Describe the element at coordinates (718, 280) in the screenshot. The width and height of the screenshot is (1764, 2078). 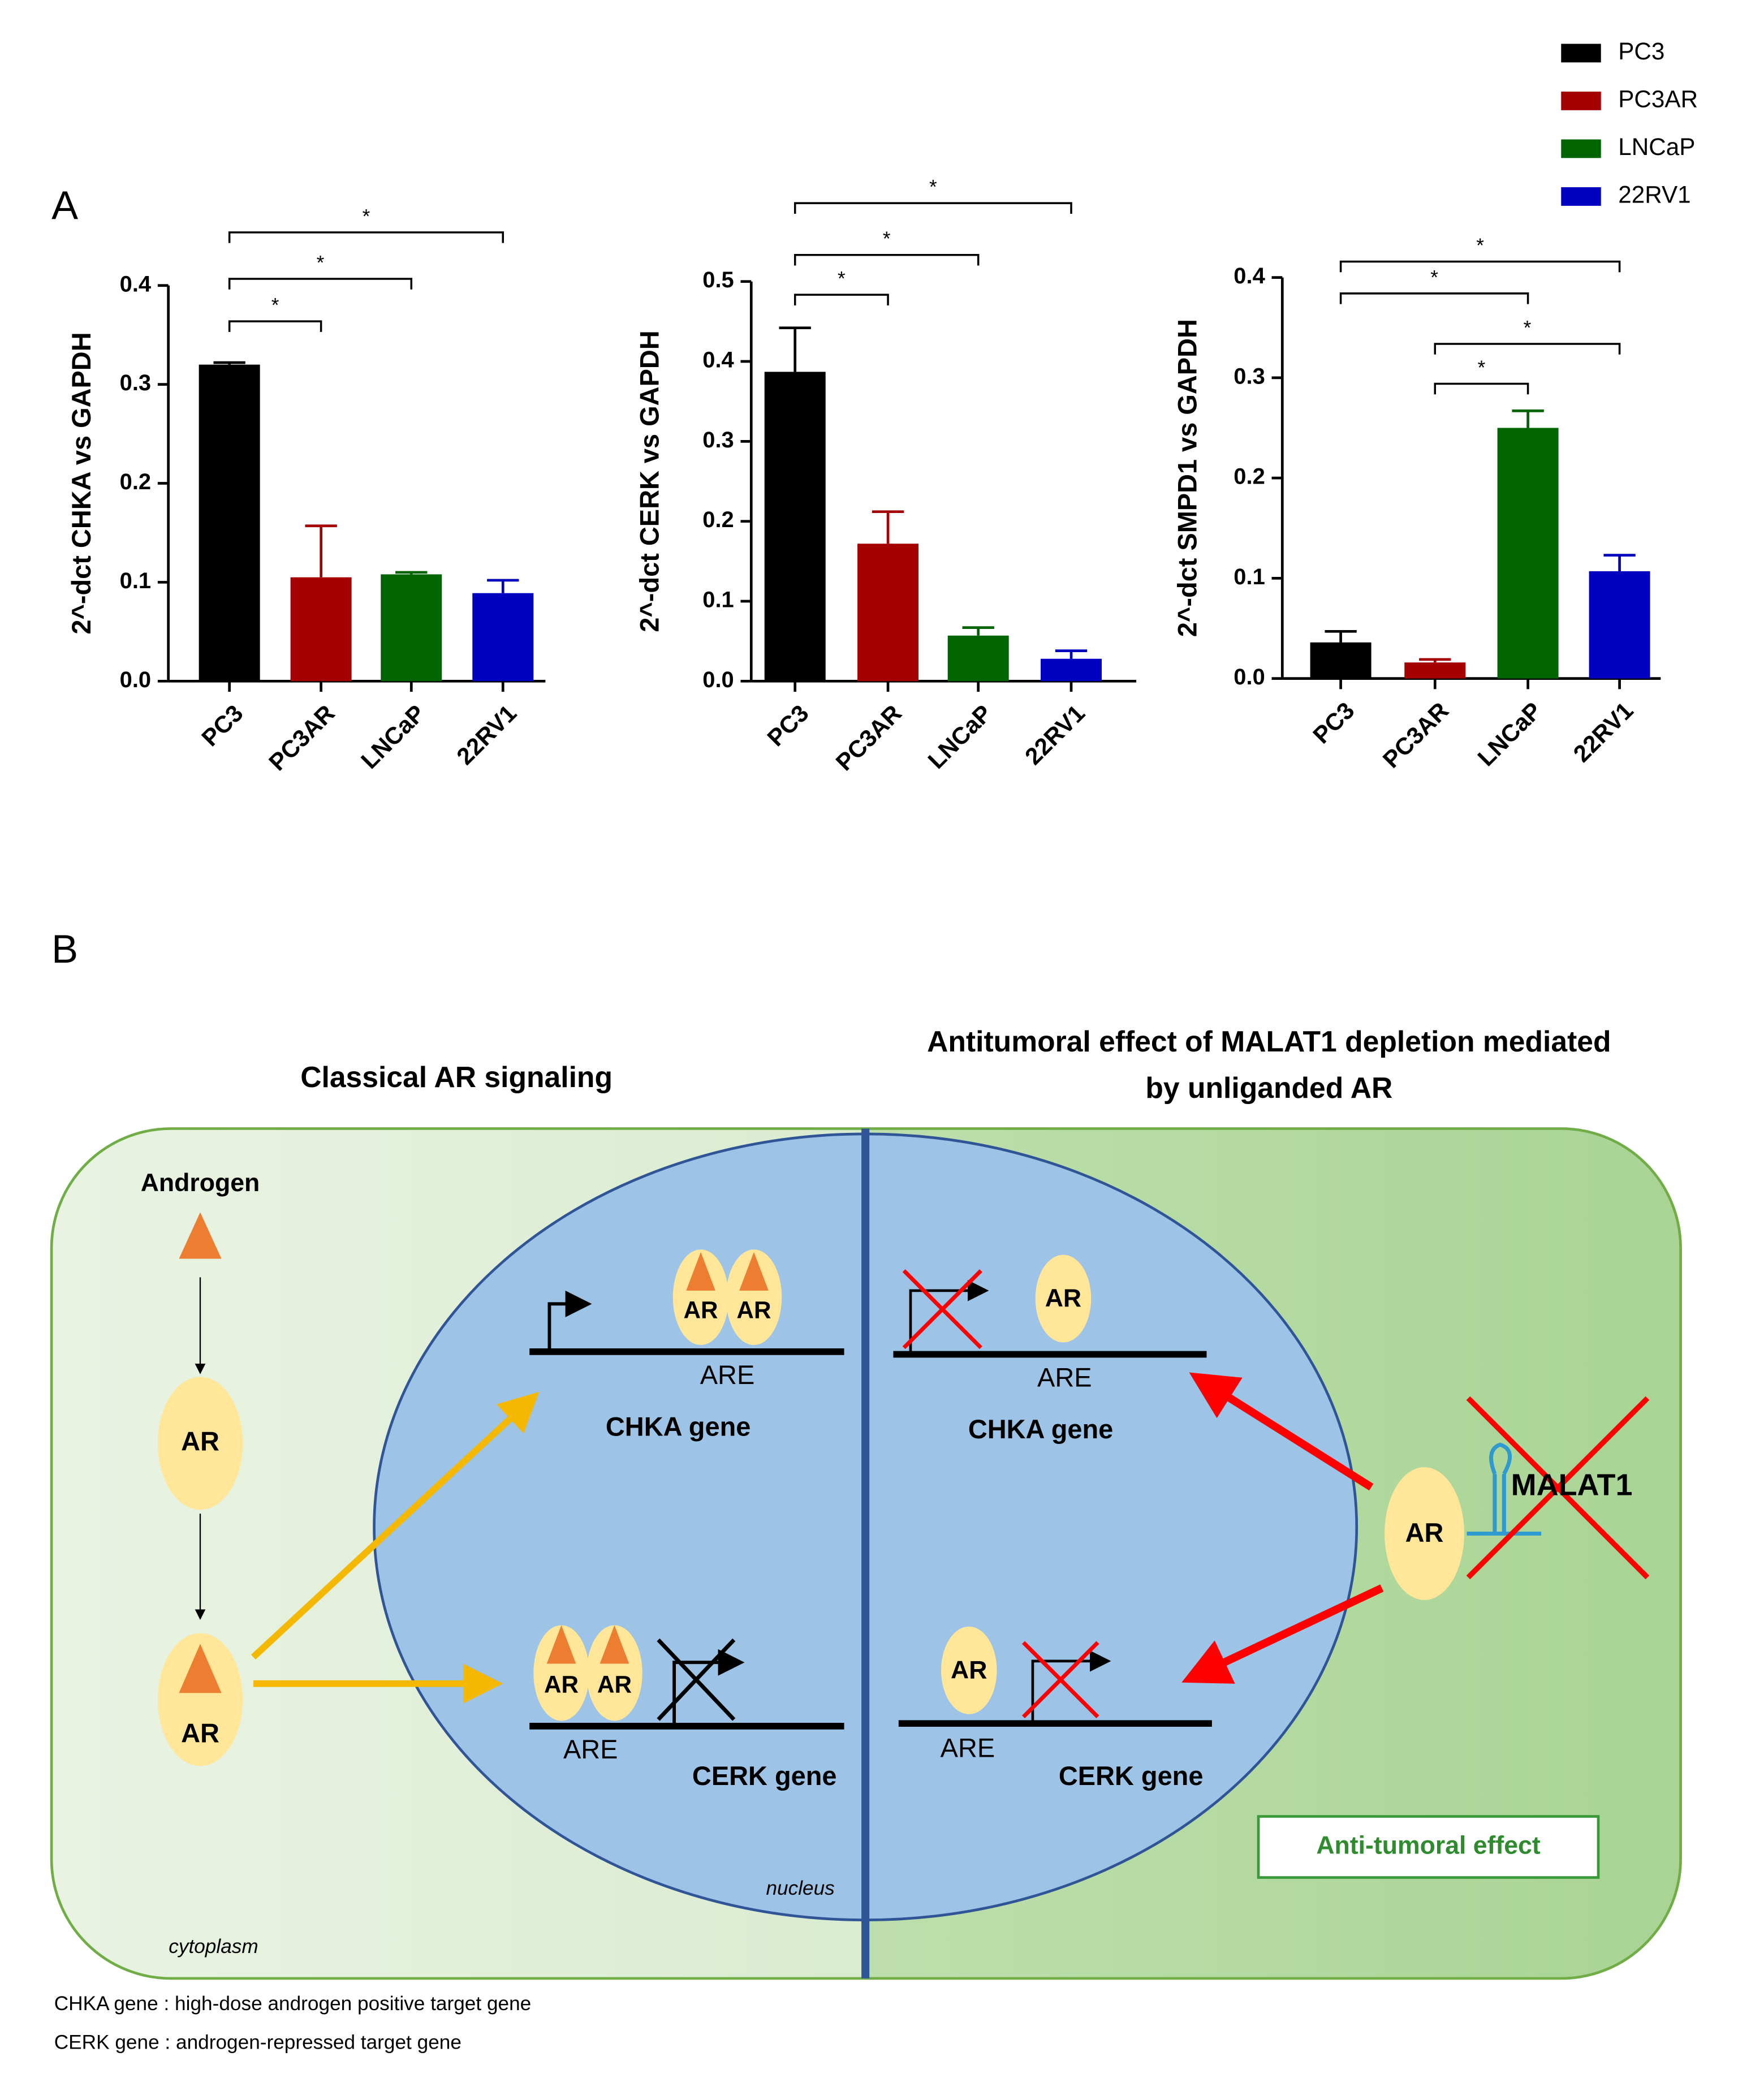
I see `y-tick-label: 0.5` at that location.